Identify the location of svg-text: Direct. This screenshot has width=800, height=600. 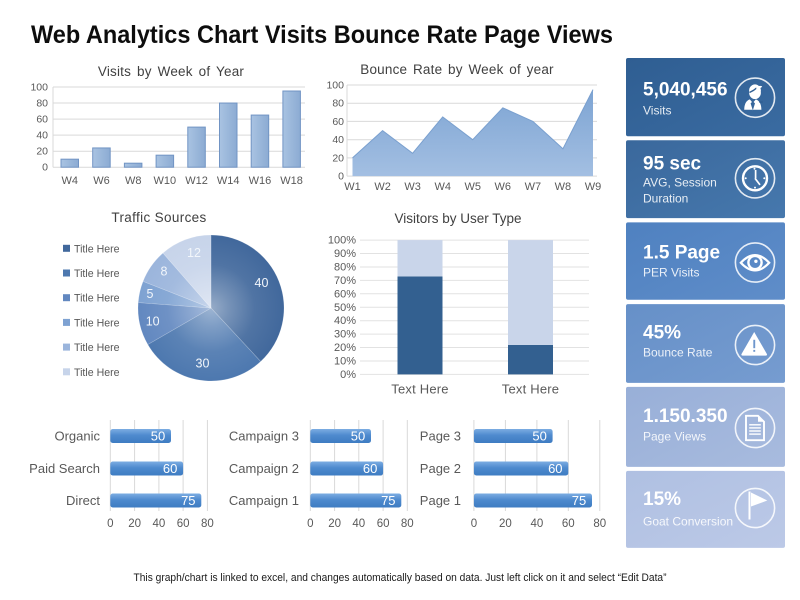
(83, 500).